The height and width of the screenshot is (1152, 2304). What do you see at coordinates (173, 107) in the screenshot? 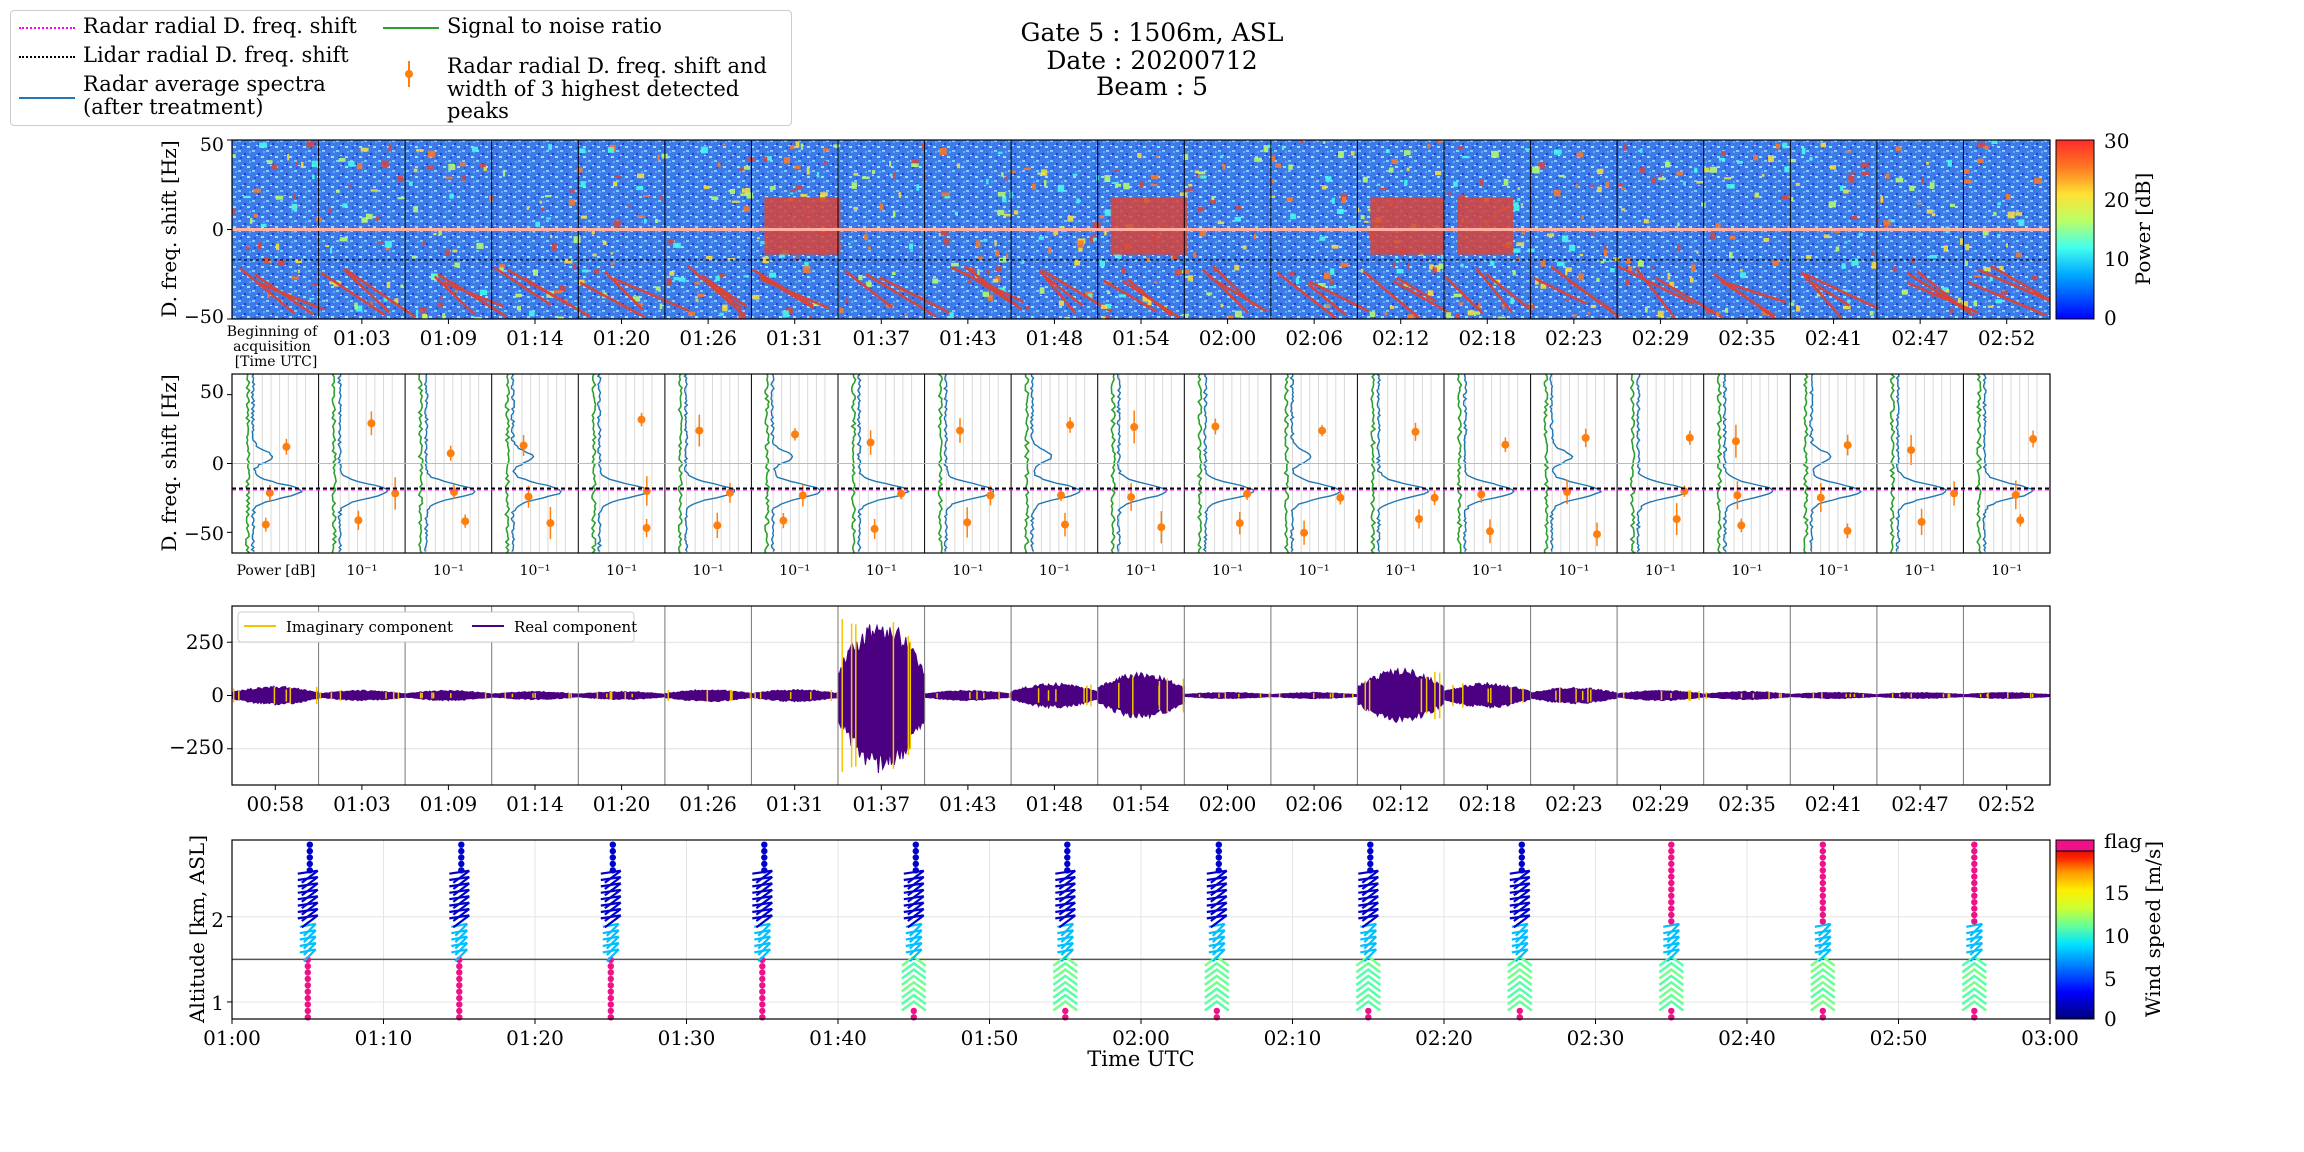
I see `legend-spectra-2: (after treatment)` at bounding box center [173, 107].